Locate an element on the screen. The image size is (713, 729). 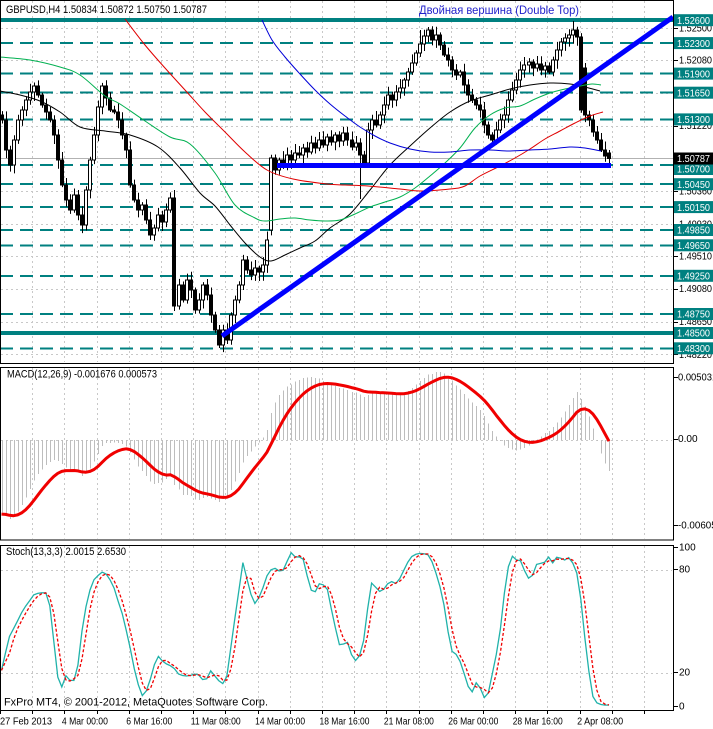
svg-text: 0.00 is located at coordinates (688, 439).